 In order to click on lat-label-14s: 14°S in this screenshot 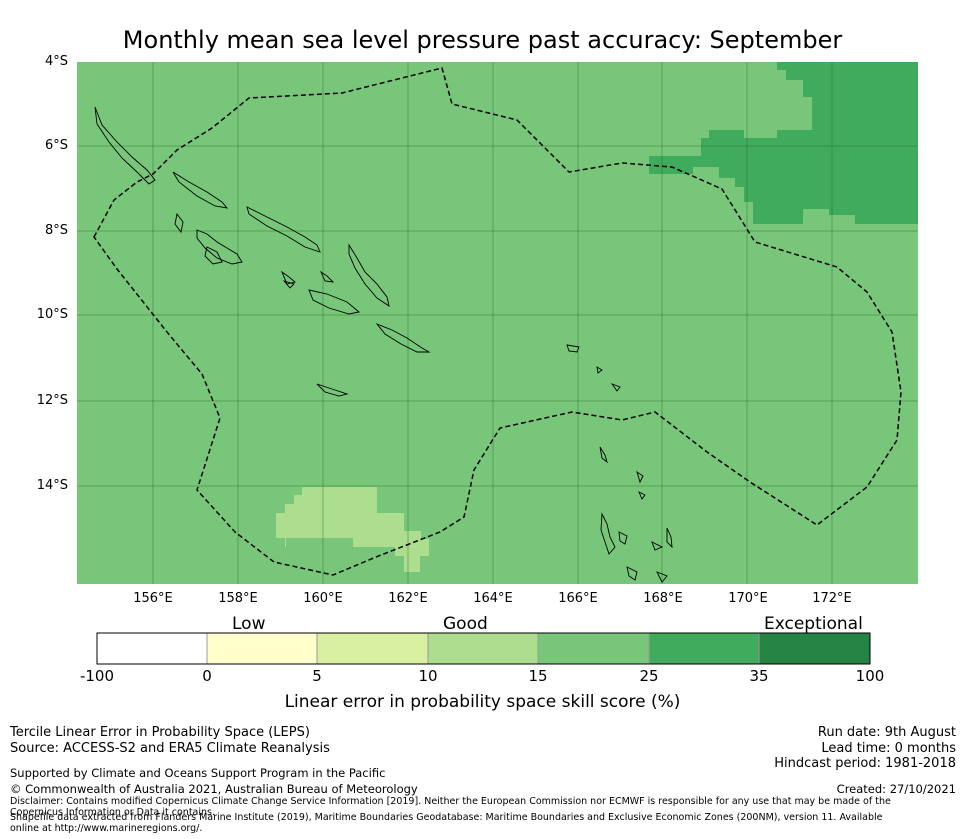, I will do `click(52, 485)`.